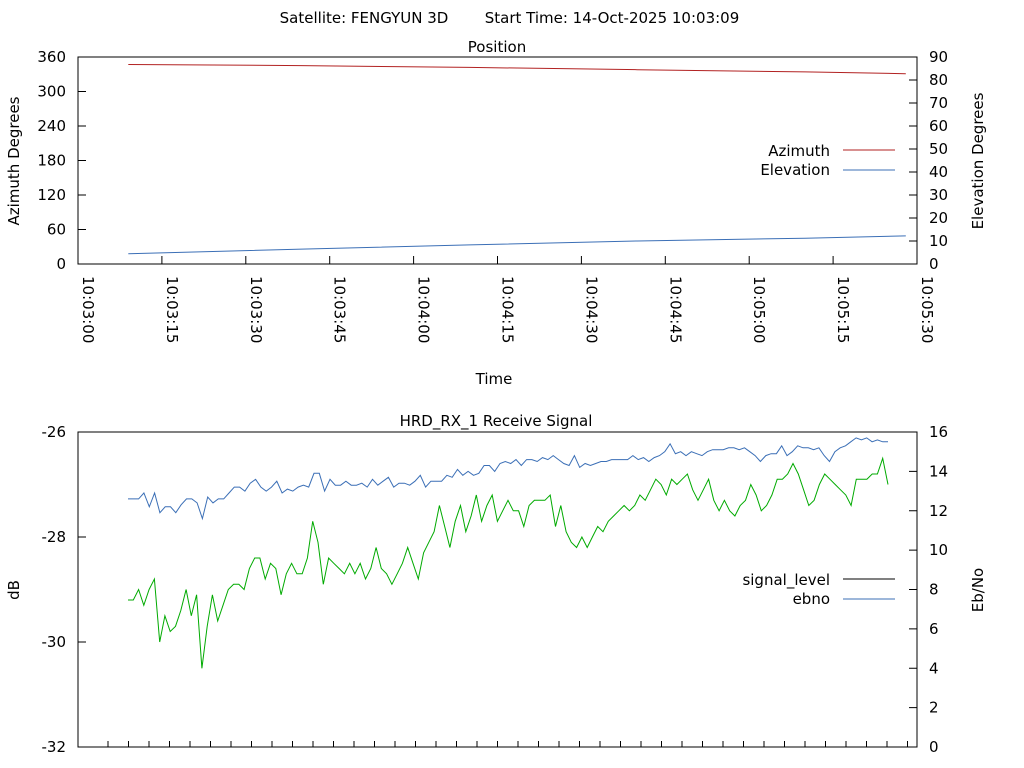  I want to click on signal-title: HRD_RX_1 Receive Signal, so click(496, 421).